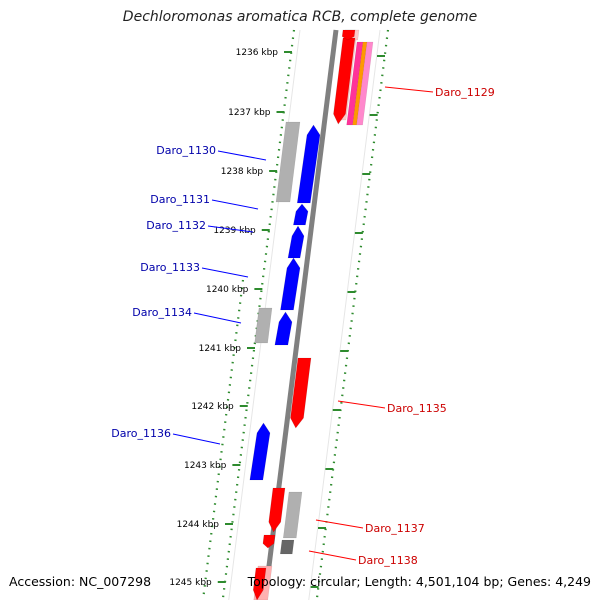 The image size is (600, 600). I want to click on tick-label: 1242 kbp, so click(212, 407).